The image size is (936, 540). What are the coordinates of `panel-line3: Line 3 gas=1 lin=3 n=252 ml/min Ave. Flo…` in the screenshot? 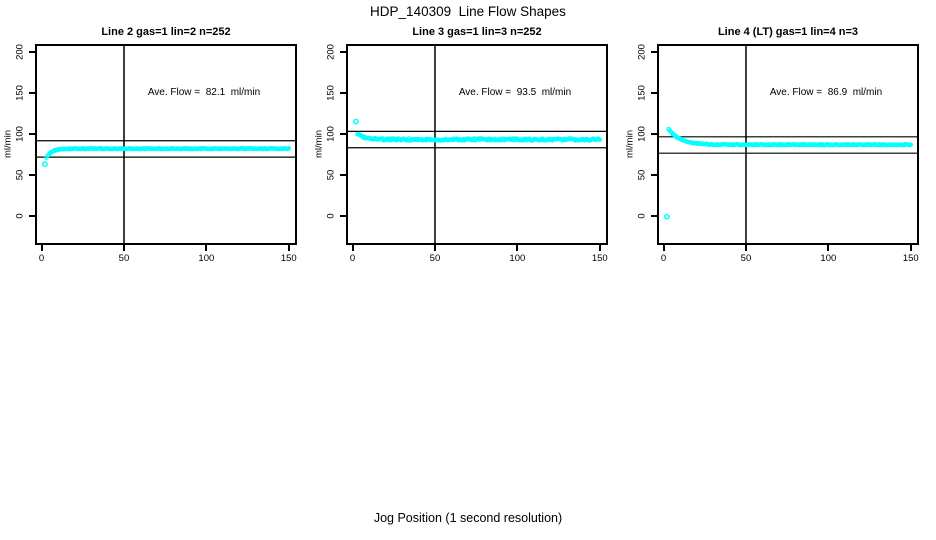 It's located at (461, 149).